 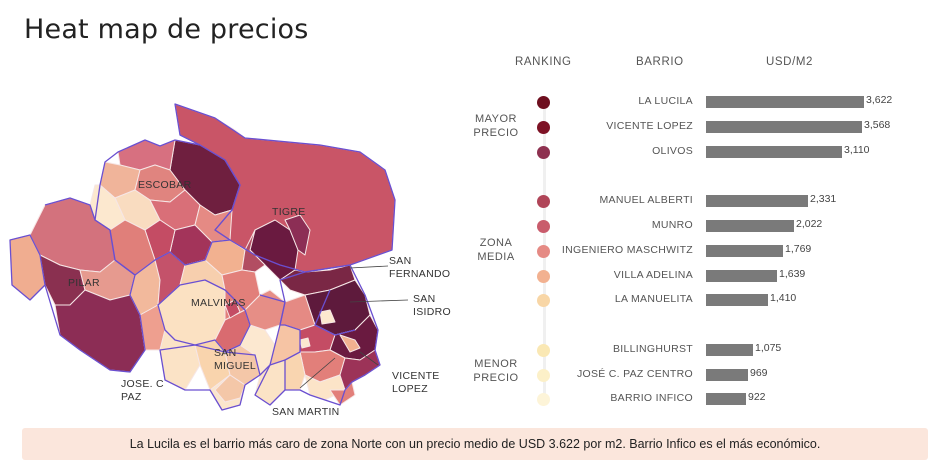 What do you see at coordinates (646, 200) in the screenshot?
I see `barrio-name: MANUEL ALBERTI` at bounding box center [646, 200].